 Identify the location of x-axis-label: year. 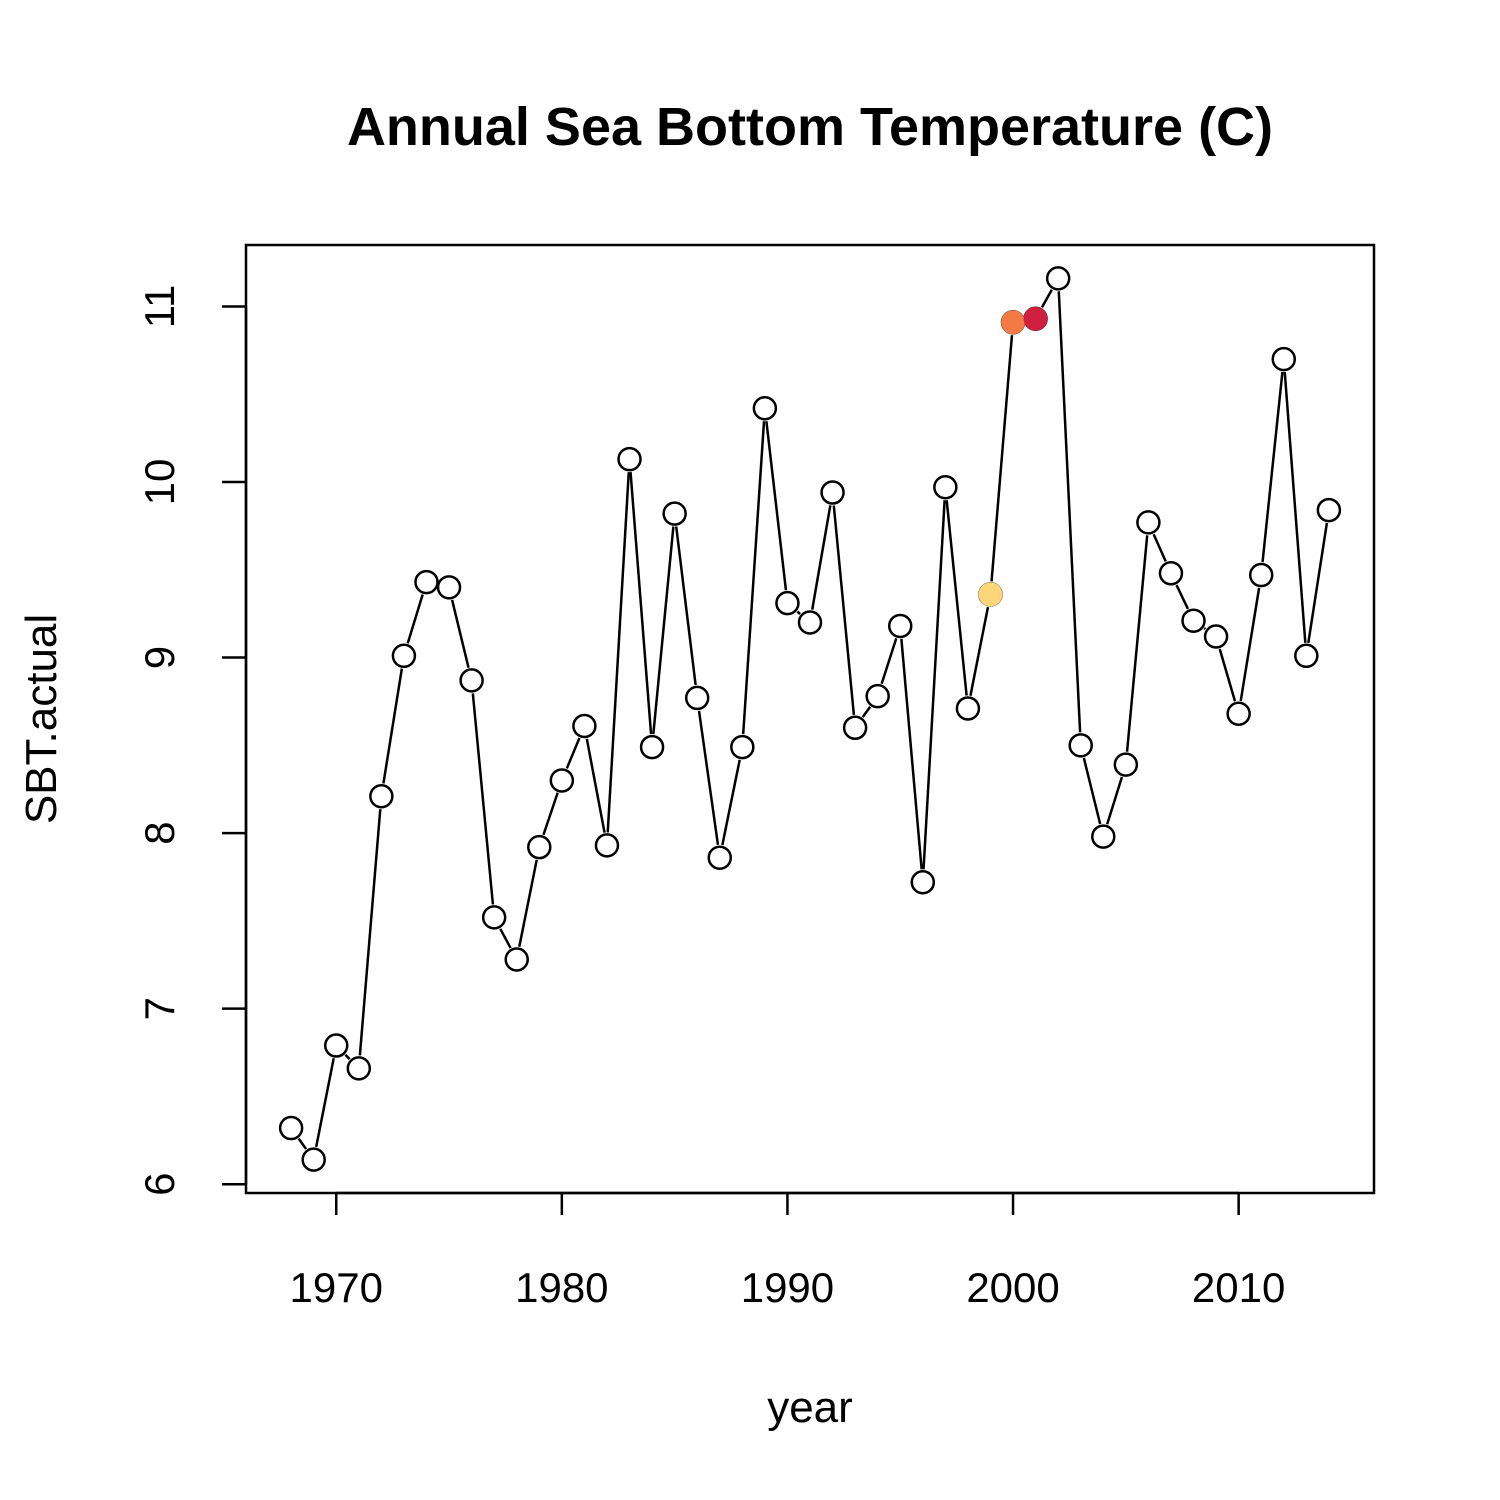
(810, 1407).